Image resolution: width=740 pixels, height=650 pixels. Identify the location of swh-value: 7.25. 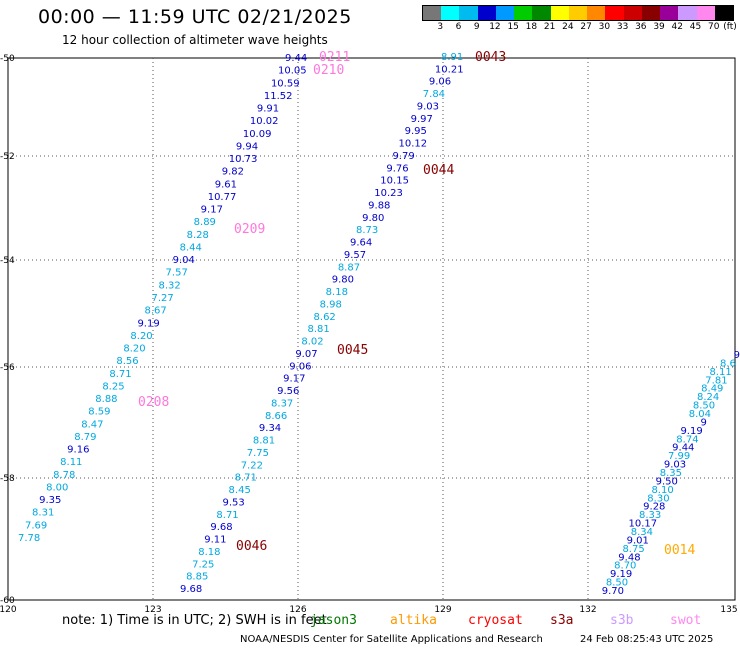
(203, 564).